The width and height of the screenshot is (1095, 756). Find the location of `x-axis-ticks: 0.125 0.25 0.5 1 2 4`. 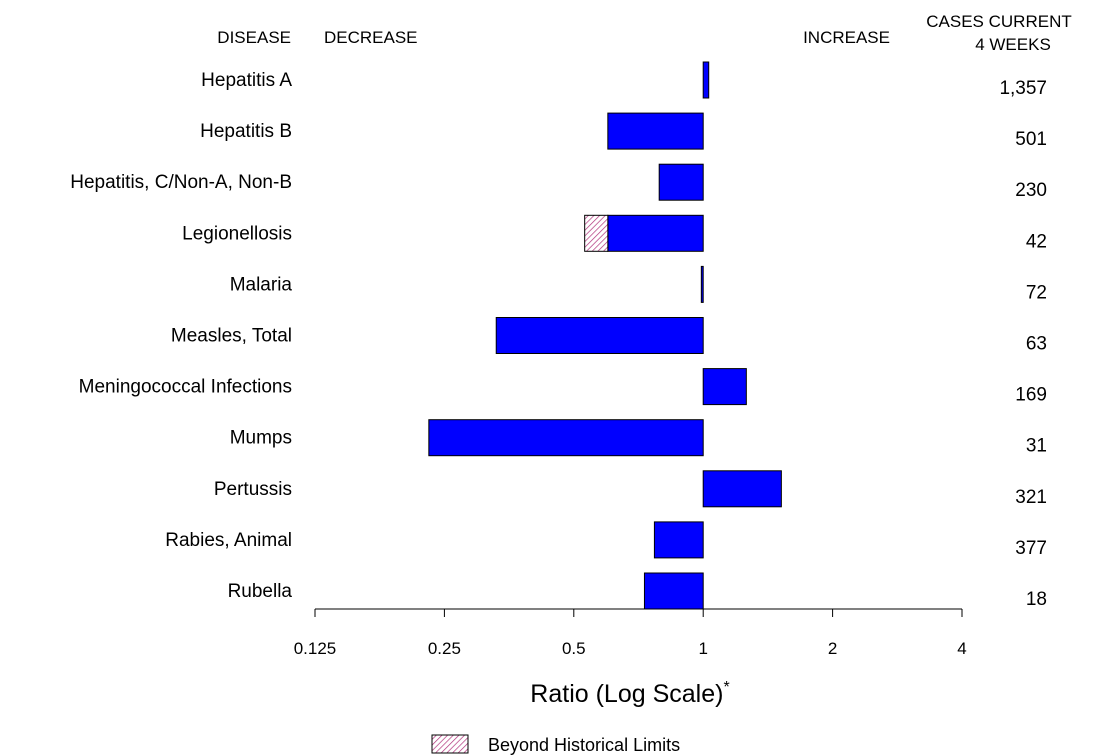

x-axis-ticks: 0.125 0.25 0.5 1 2 4 is located at coordinates (630, 633).